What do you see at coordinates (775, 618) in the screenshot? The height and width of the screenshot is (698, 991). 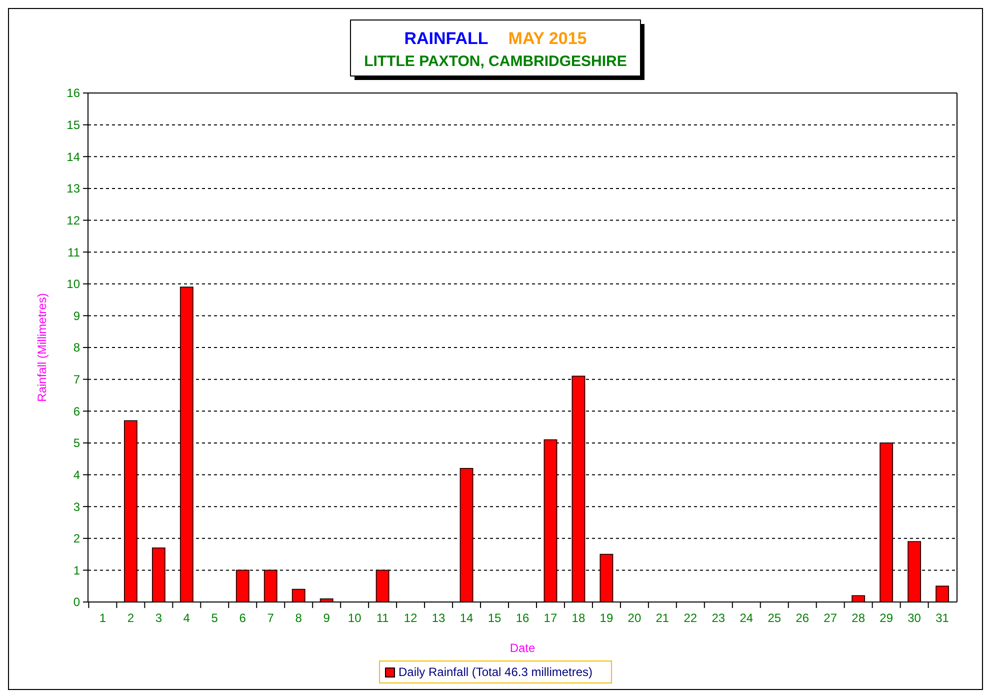 I see `x-tick-label: 25` at bounding box center [775, 618].